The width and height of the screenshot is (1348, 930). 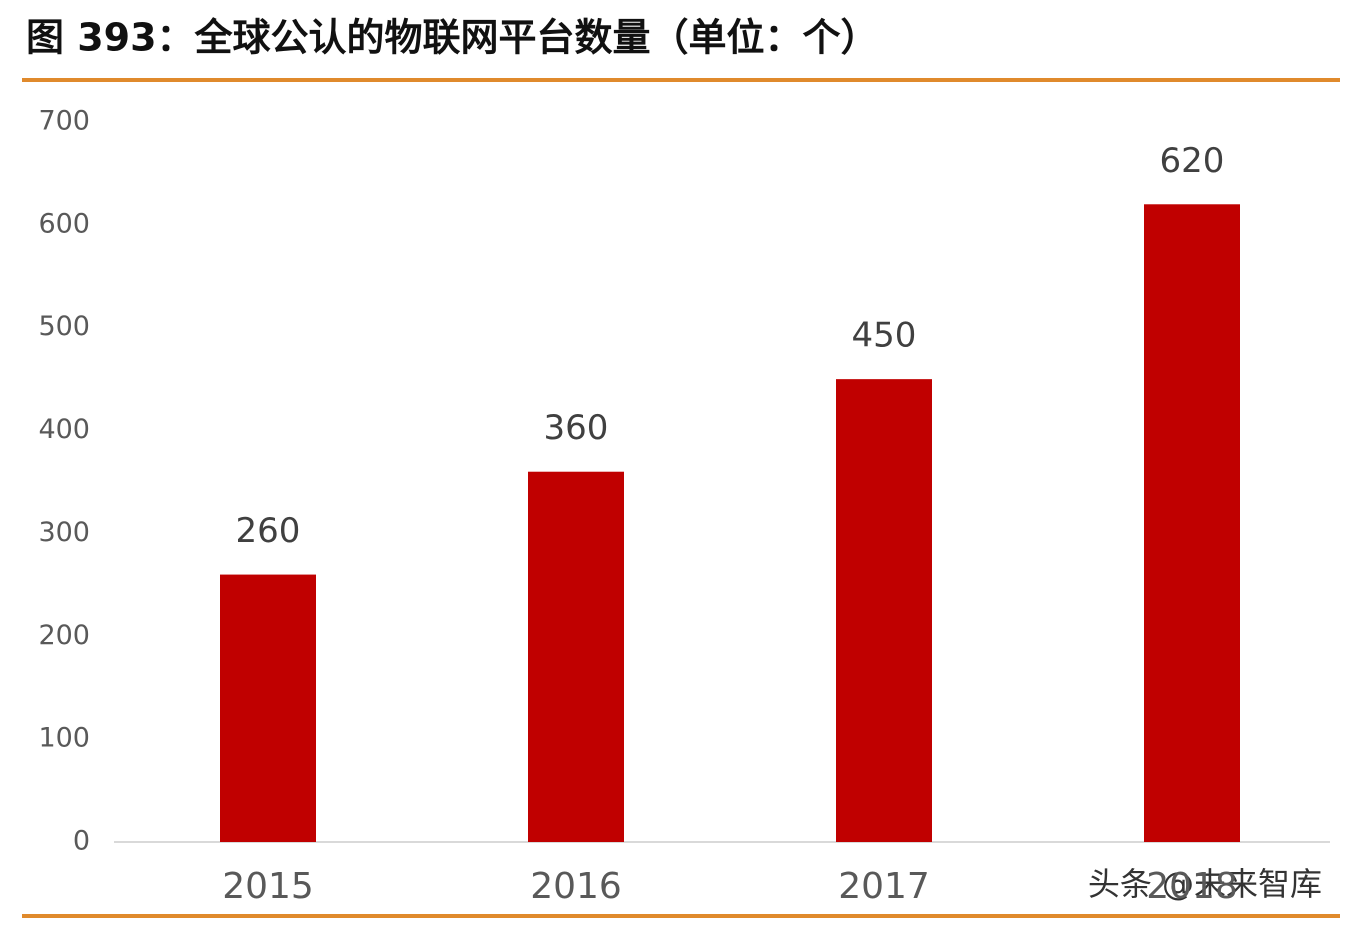 What do you see at coordinates (576, 428) in the screenshot?
I see `data-label: 360` at bounding box center [576, 428].